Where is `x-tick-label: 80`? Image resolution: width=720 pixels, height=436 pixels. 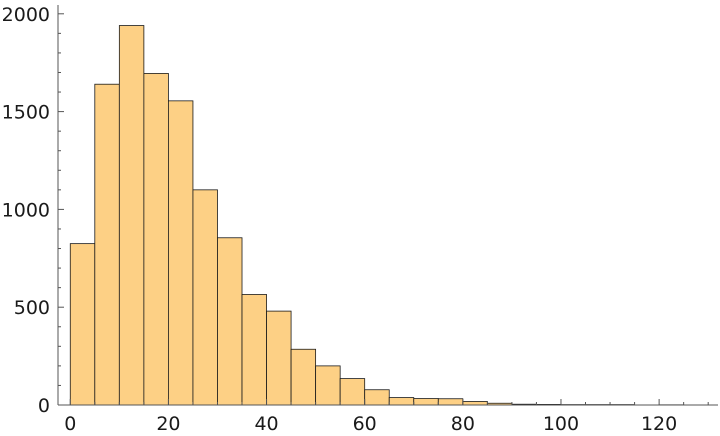 x-tick-label: 80 is located at coordinates (463, 424).